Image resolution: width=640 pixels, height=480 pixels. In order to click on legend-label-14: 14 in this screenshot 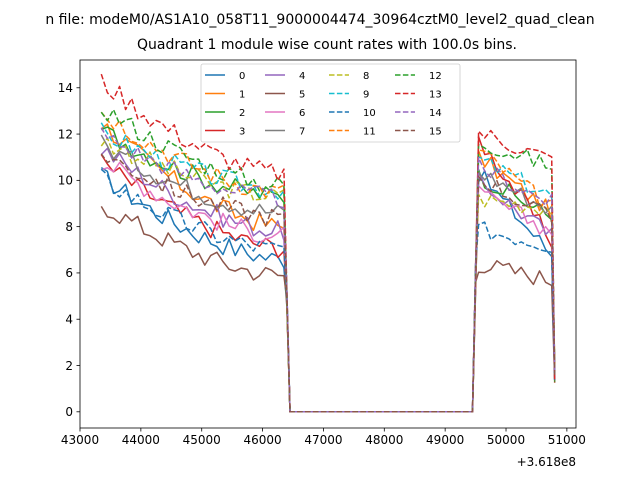, I will do `click(435, 113)`.